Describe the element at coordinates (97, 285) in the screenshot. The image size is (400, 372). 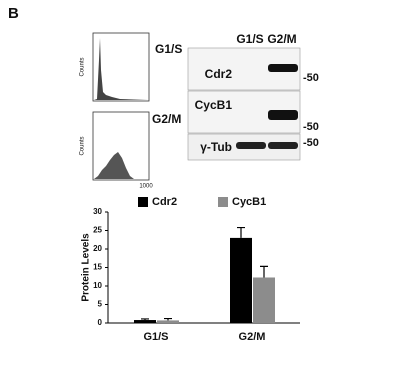
I see `y-tick-label: 10` at that location.